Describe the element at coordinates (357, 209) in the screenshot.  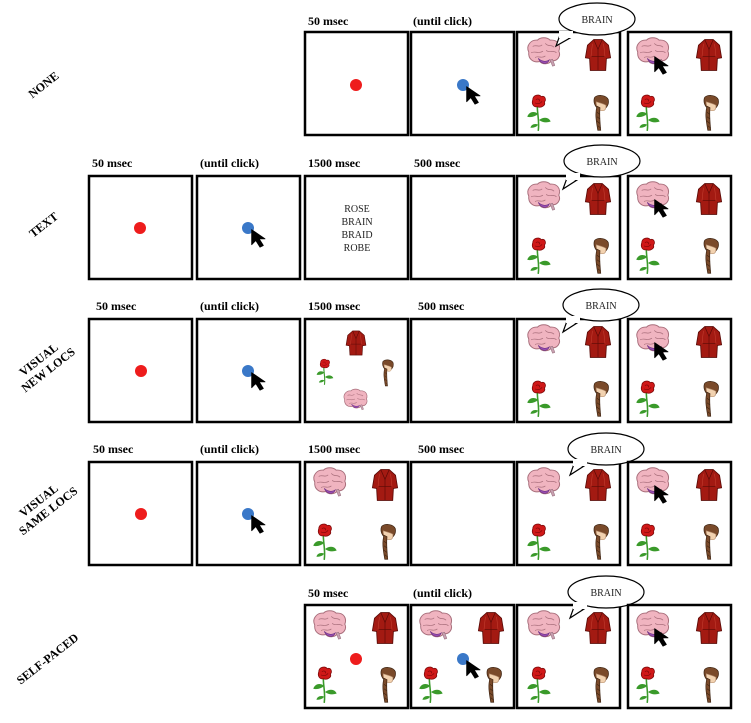
I see `word-item: ROSE` at that location.